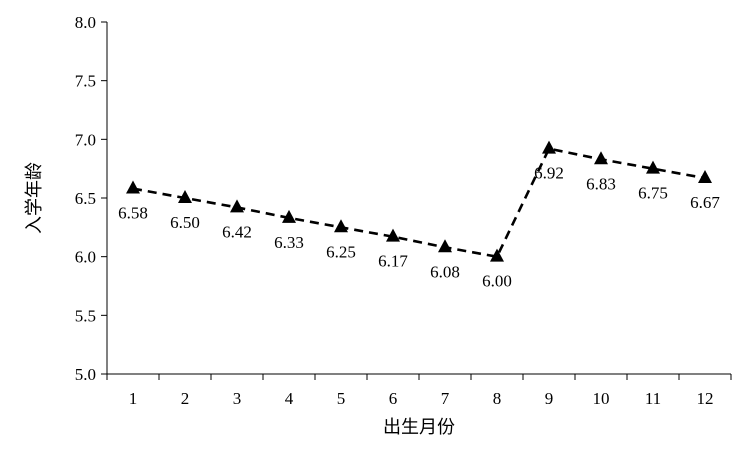  What do you see at coordinates (653, 193) in the screenshot?
I see `data-label: 6.75` at bounding box center [653, 193].